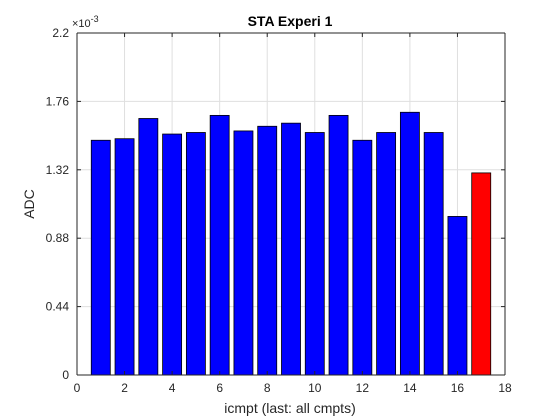  What do you see at coordinates (219, 388) in the screenshot?
I see `x-tick-label: 6` at bounding box center [219, 388].